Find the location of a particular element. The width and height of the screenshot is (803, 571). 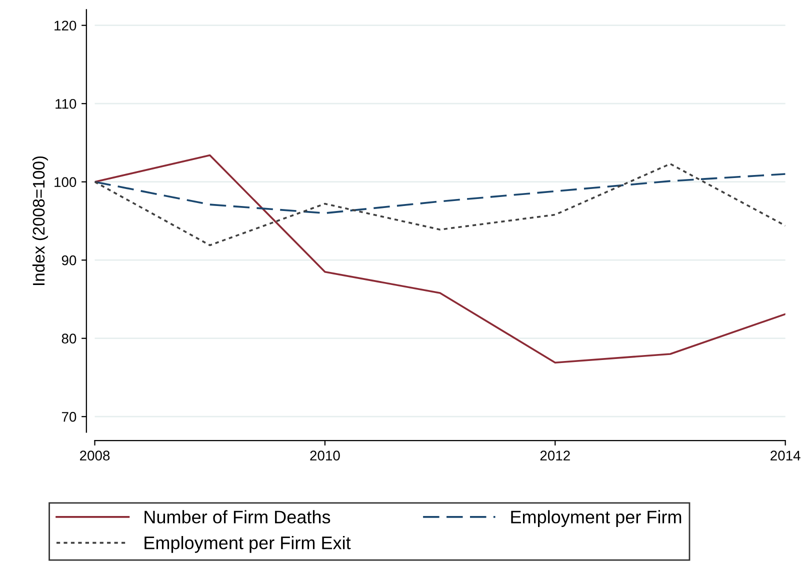

legend-label: Employment per Firm Exit is located at coordinates (247, 544).